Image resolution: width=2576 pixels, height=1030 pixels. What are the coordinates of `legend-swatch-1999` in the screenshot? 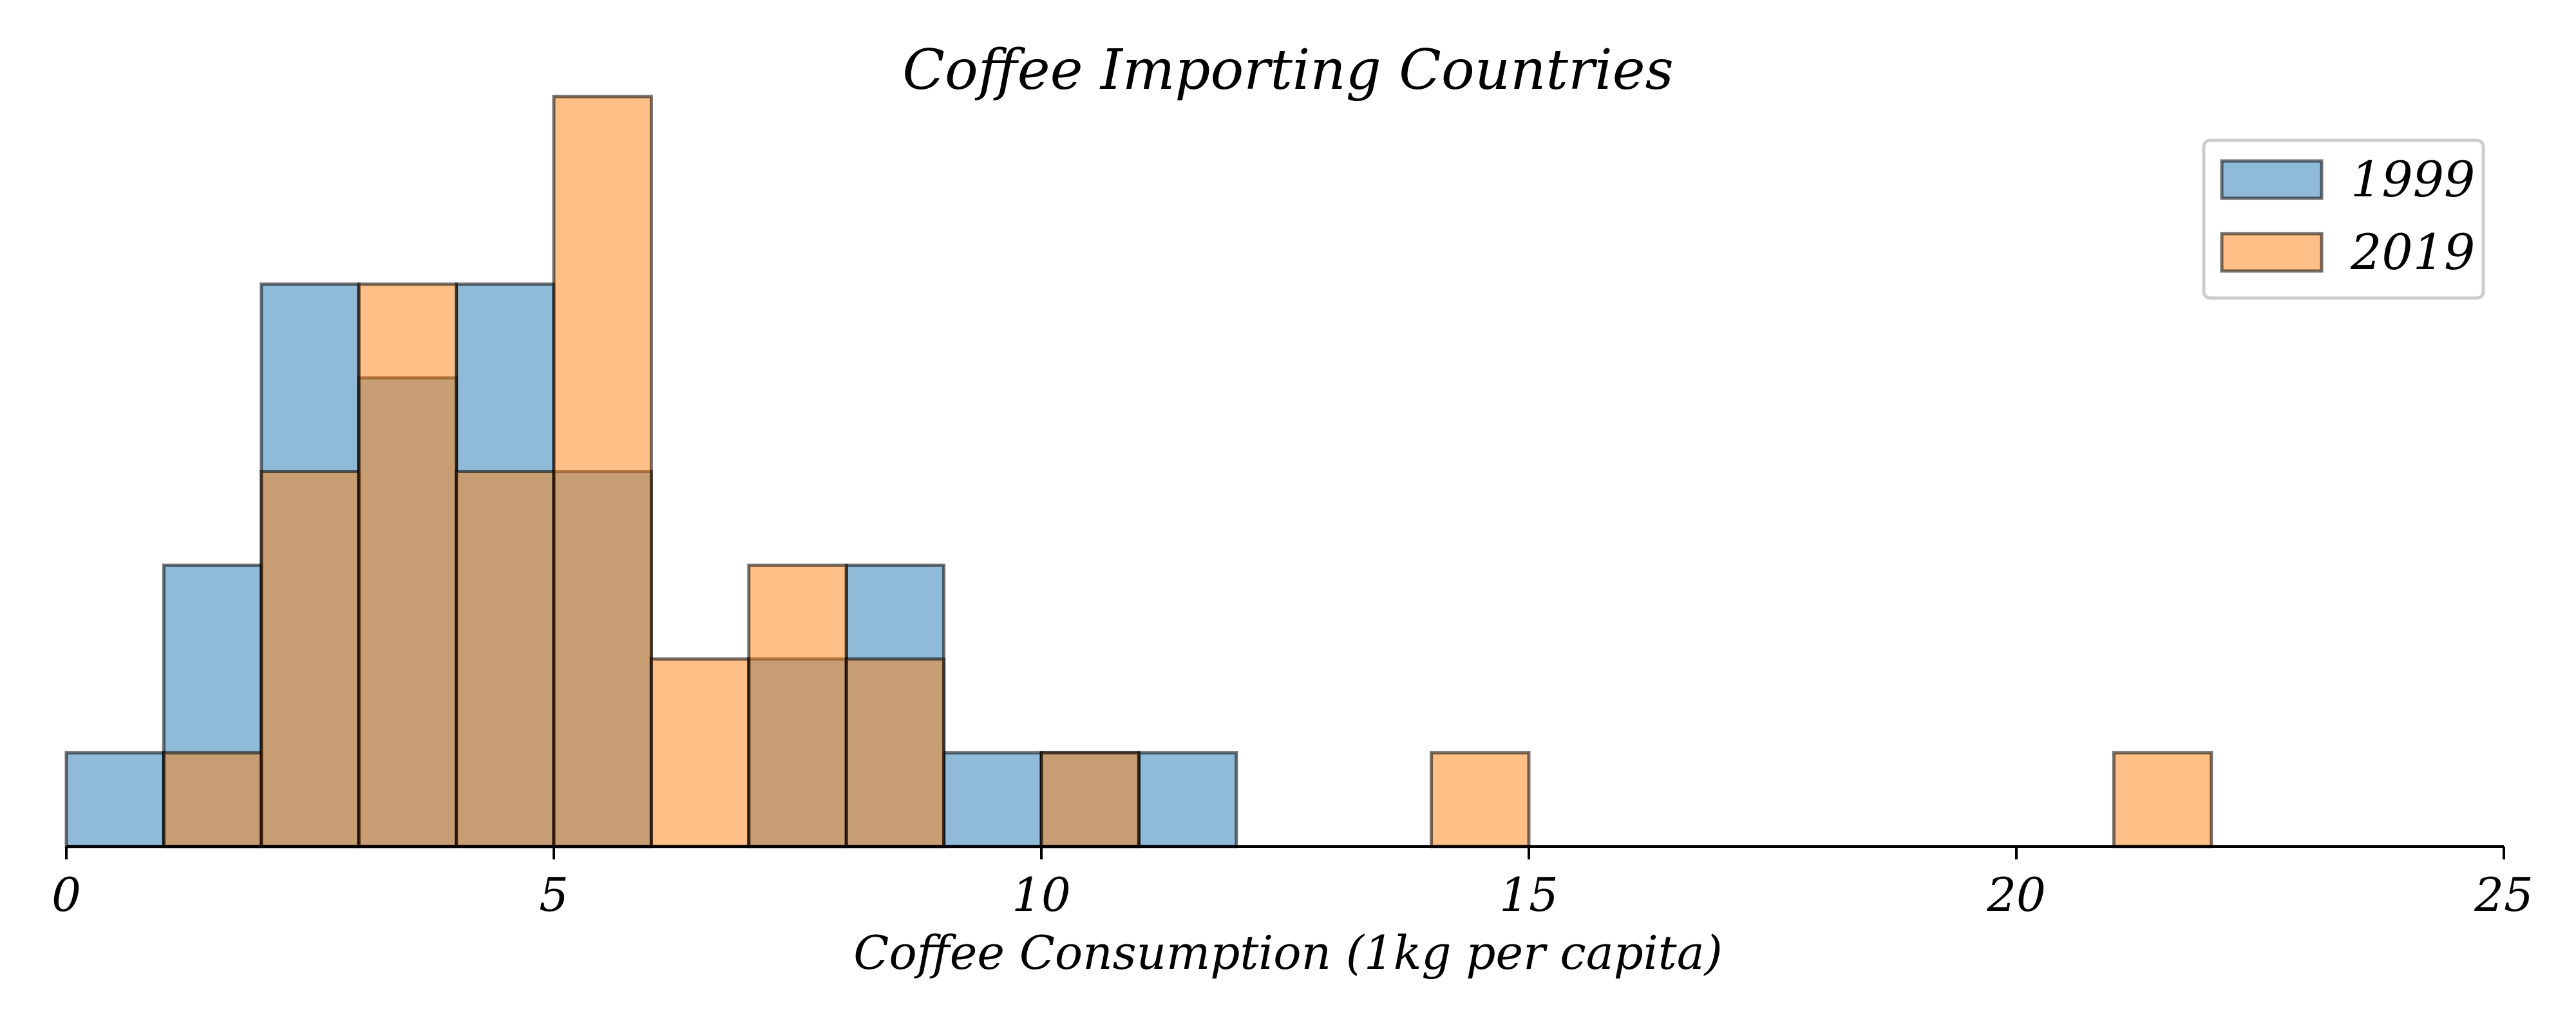 It's located at (2272, 179).